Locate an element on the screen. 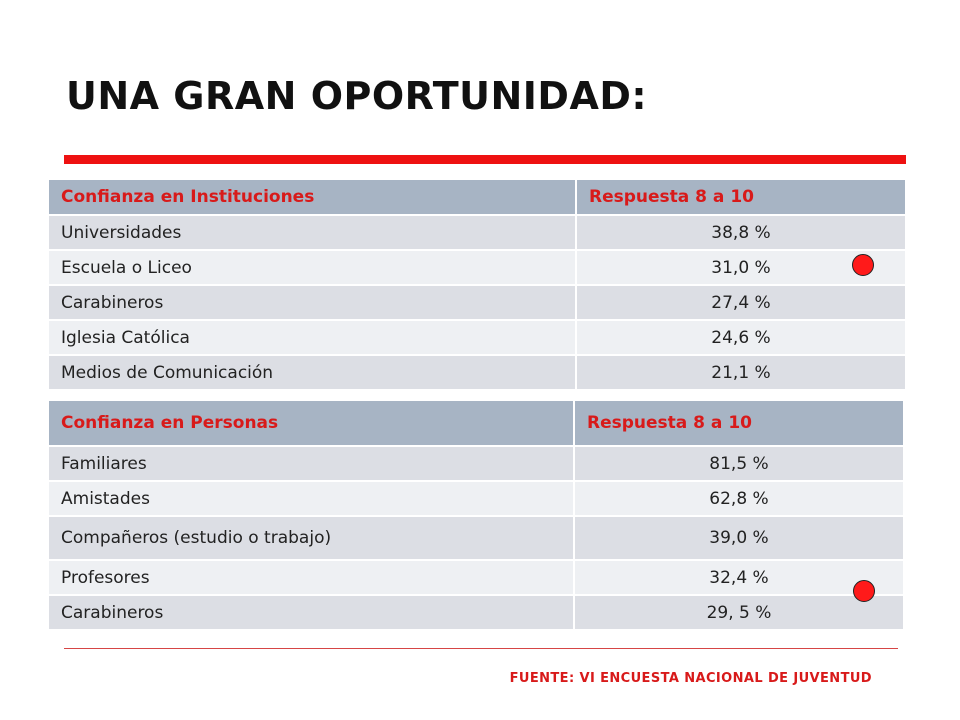 The width and height of the screenshot is (960, 720). table-header-row: Confianza en Personas Respuesta 8 a 10 is located at coordinates (476, 423).